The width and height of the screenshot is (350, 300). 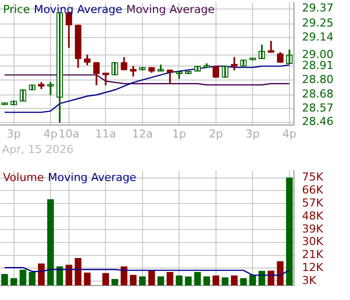 What do you see at coordinates (313, 177) in the screenshot?
I see `y-tick-label: 75K` at bounding box center [313, 177].